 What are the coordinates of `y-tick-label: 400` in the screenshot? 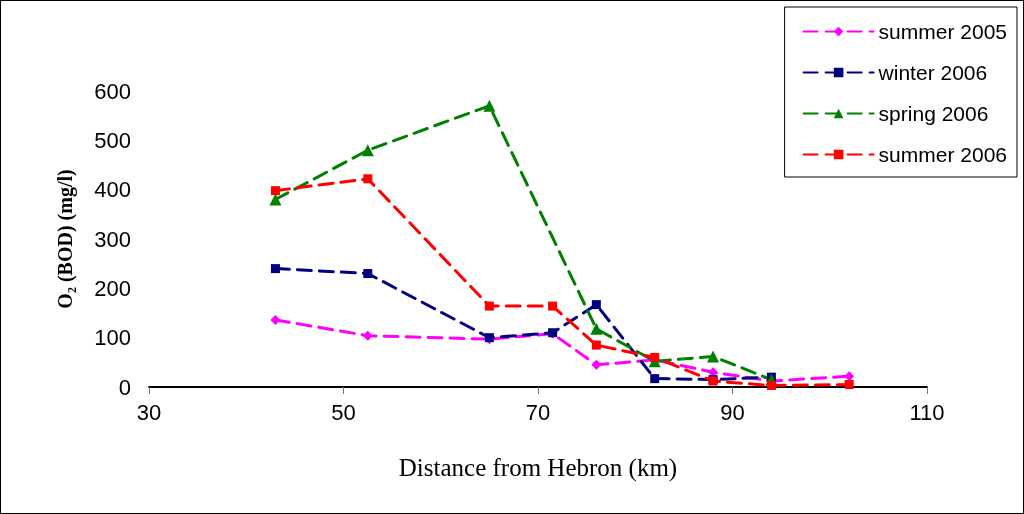 It's located at (112, 190).